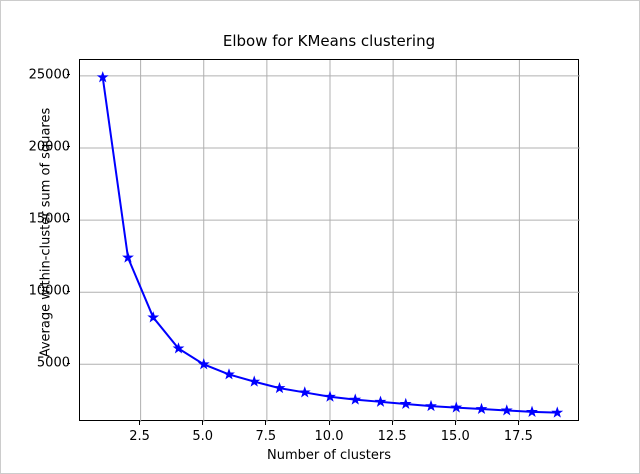 Image resolution: width=640 pixels, height=474 pixels. I want to click on y-tick-label: 20000, so click(49, 147).